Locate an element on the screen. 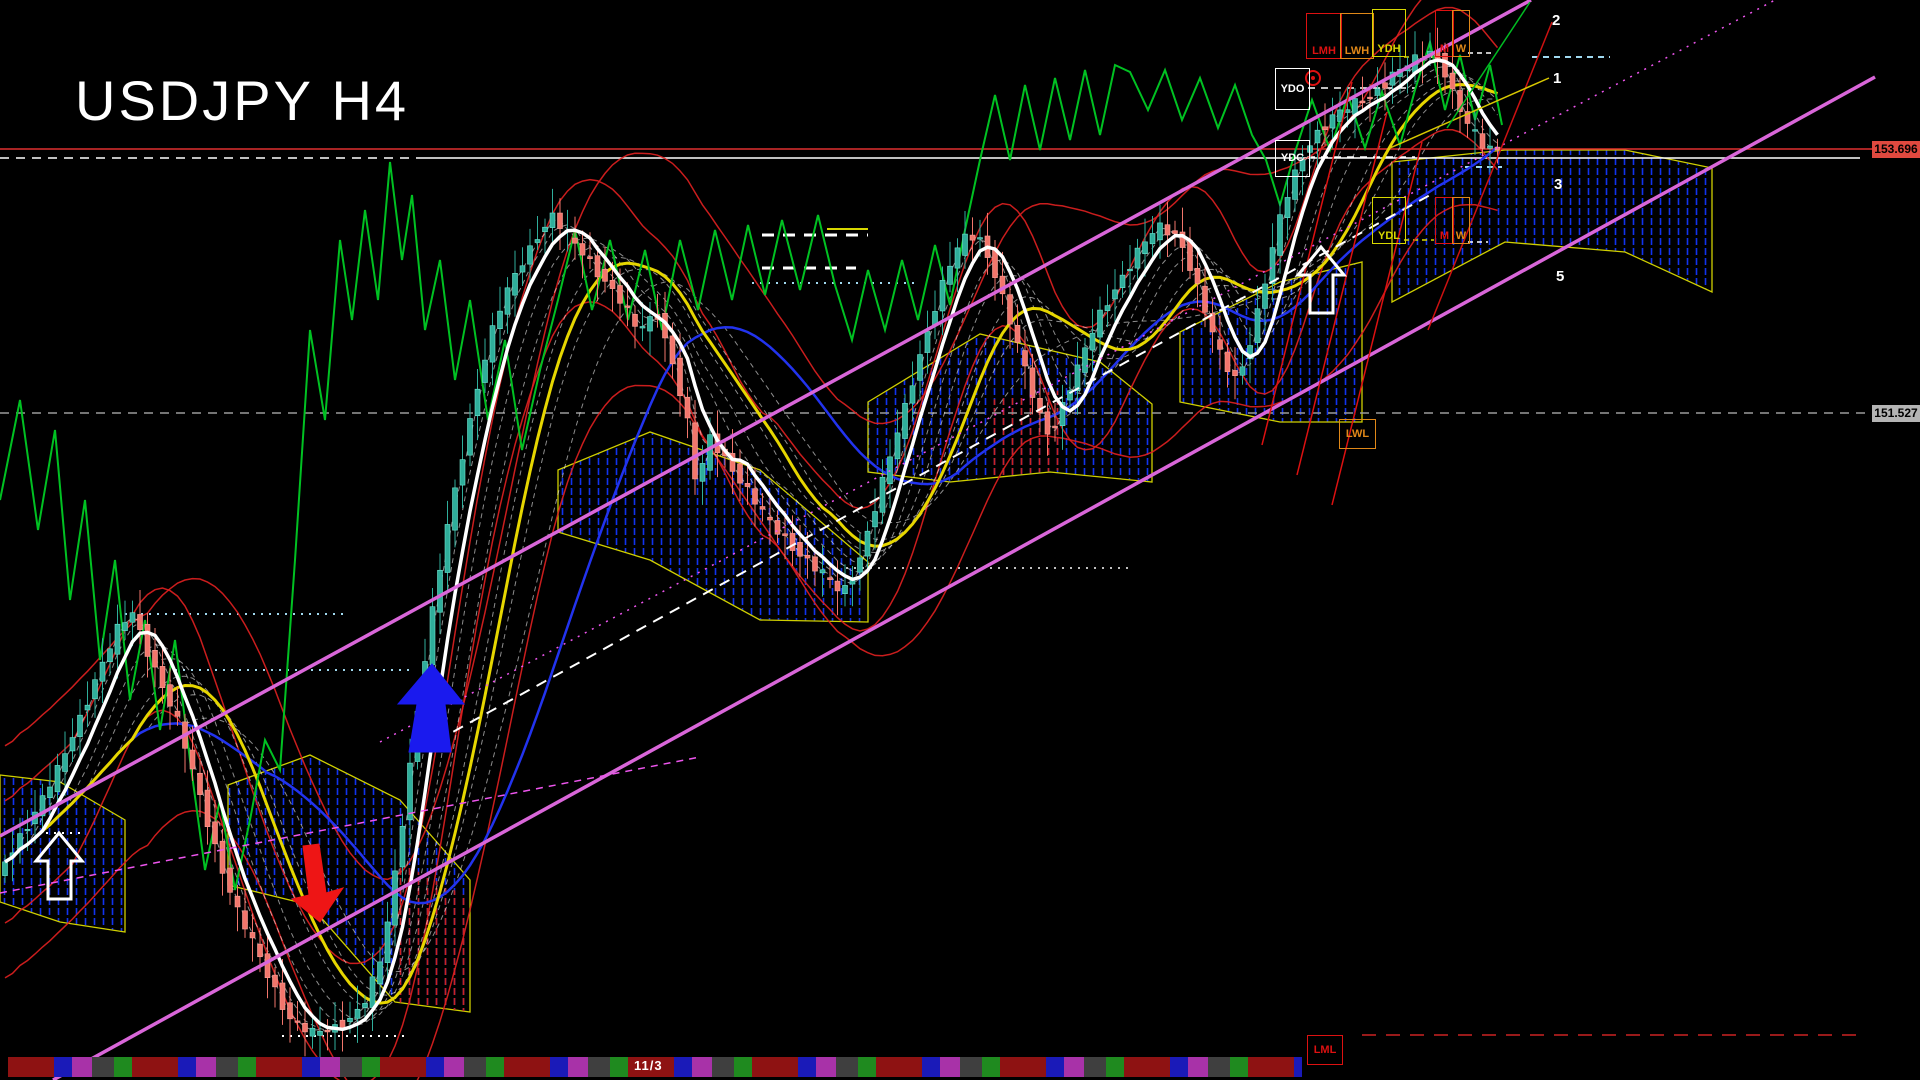 The height and width of the screenshot is (1080, 1920). level-label-box-ydo: YDO is located at coordinates (1292, 89).